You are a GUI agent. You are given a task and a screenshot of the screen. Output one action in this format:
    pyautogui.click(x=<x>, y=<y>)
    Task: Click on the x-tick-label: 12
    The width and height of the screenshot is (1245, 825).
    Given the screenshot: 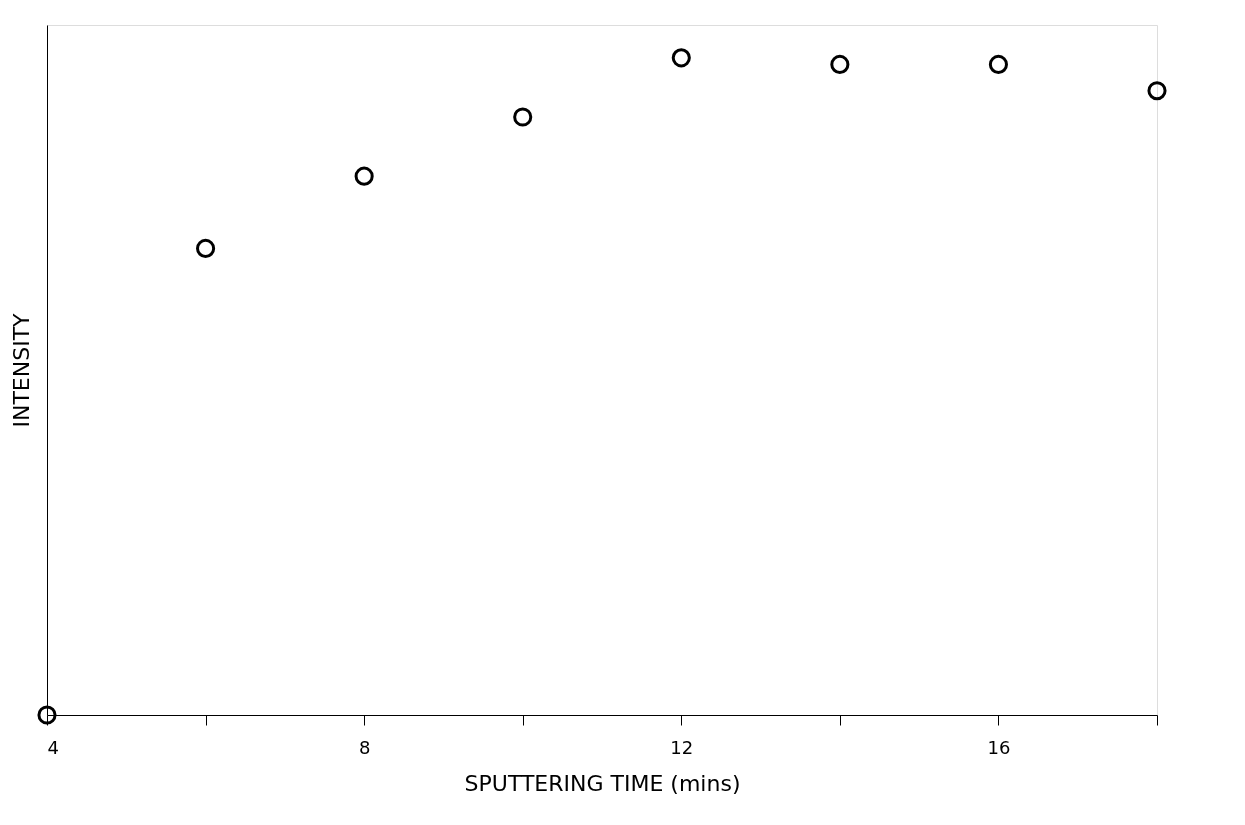 What is the action you would take?
    pyautogui.click(x=682, y=747)
    